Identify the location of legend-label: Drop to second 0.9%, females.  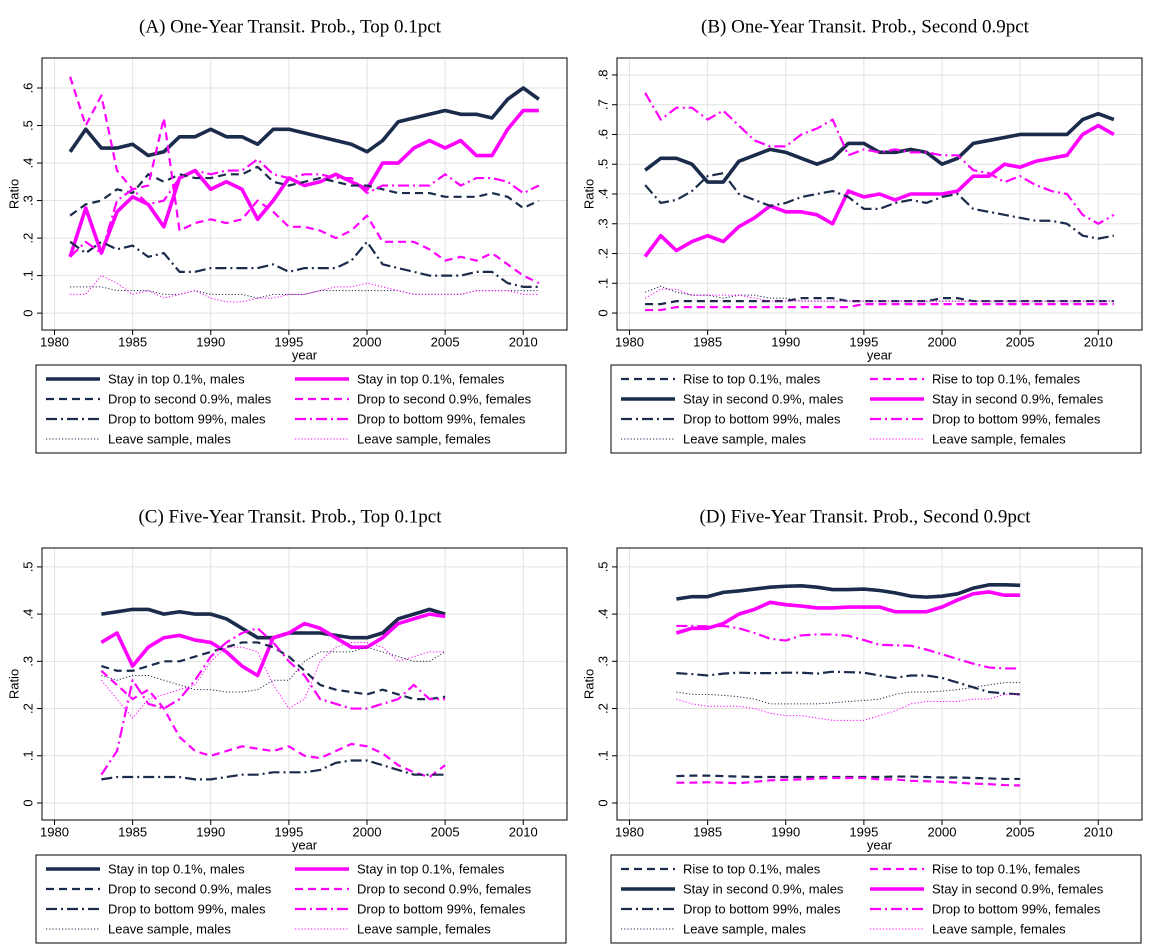
(444, 888).